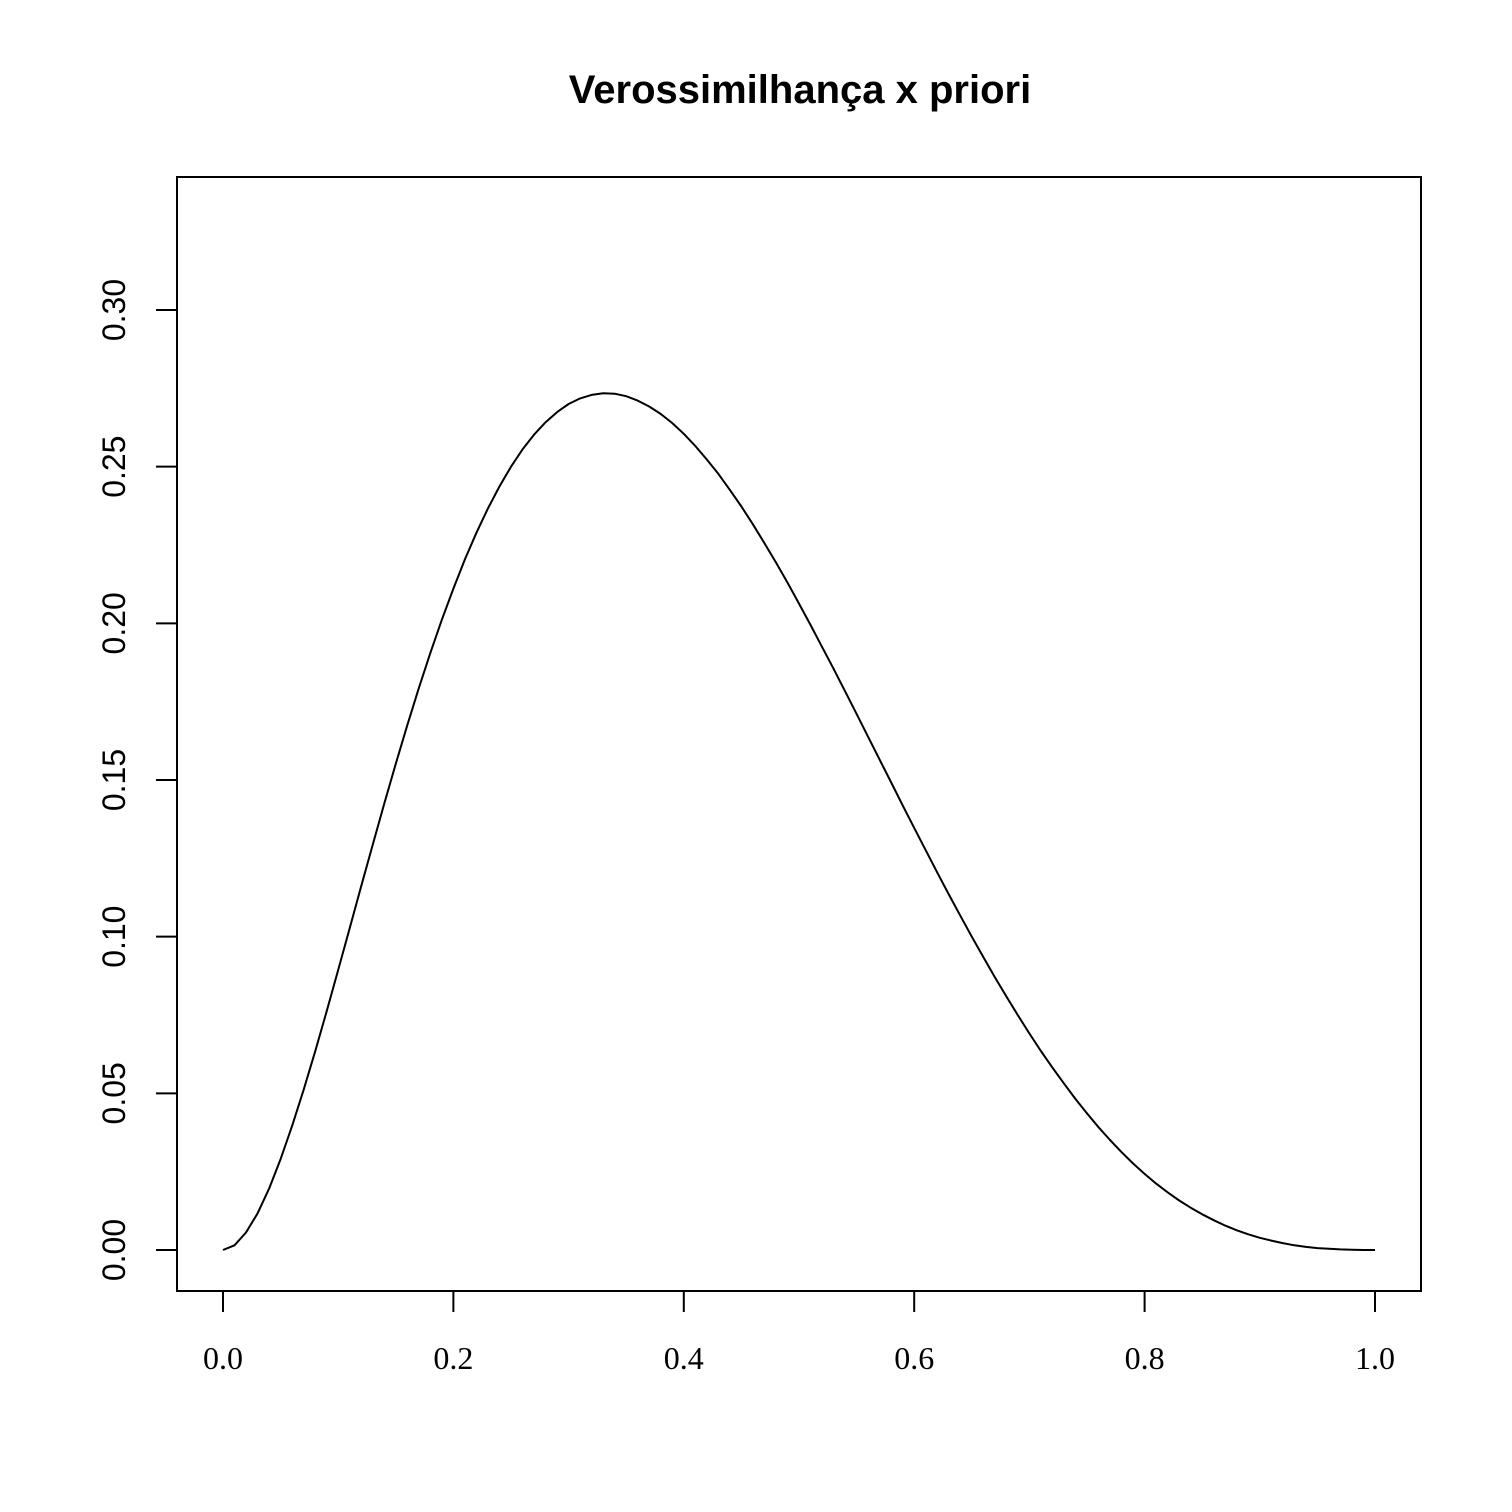  What do you see at coordinates (114, 467) in the screenshot?
I see `y-tick-label: 0.25` at bounding box center [114, 467].